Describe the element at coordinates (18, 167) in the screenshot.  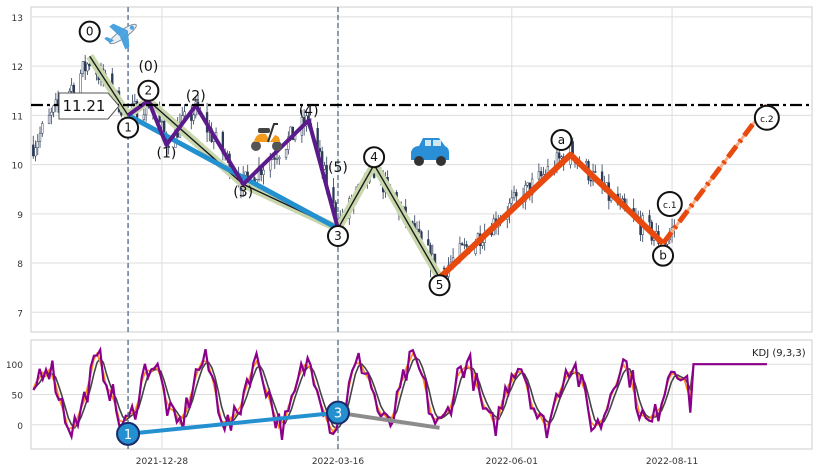
I see `price-y-tick-label: 10` at that location.